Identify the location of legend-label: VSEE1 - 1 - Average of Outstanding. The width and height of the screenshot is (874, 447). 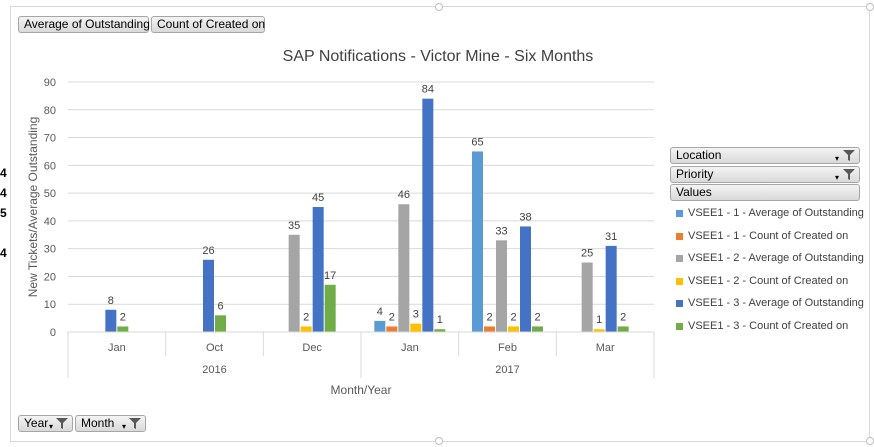
(776, 213).